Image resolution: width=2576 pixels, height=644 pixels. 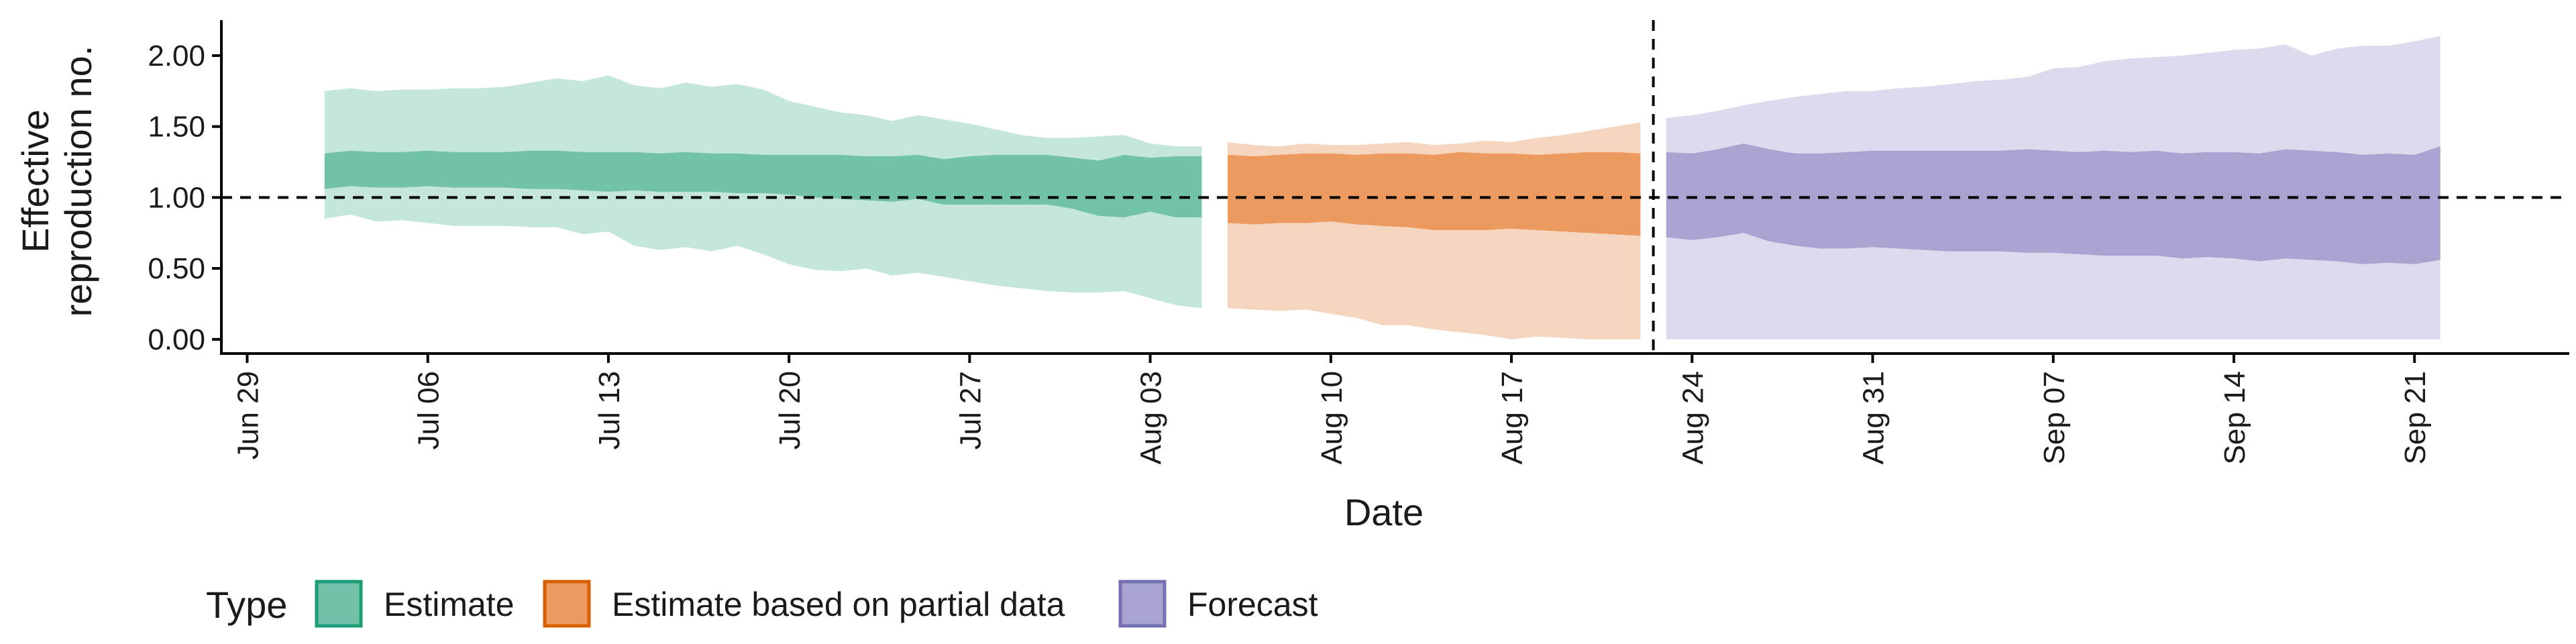 I want to click on x-tick-label: Aug 31, so click(x=1874, y=417).